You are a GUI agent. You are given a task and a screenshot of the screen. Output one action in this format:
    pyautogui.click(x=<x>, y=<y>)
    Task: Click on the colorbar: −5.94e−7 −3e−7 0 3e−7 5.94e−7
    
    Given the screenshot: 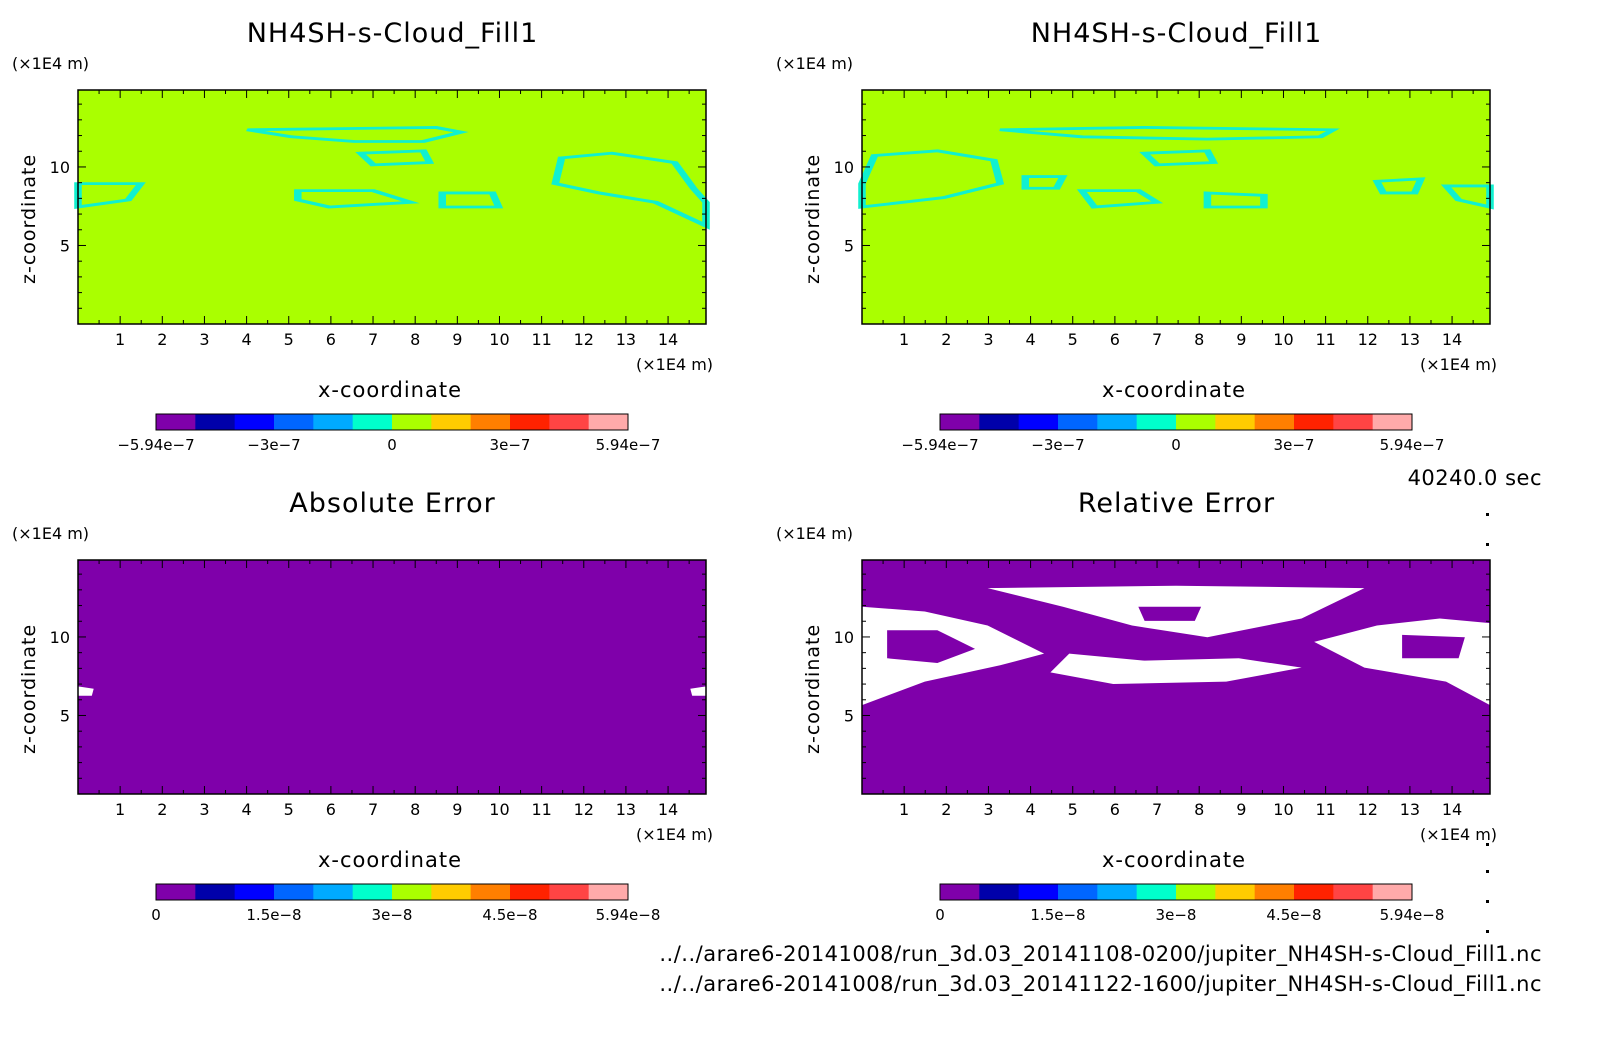 What is the action you would take?
    pyautogui.click(x=388, y=433)
    